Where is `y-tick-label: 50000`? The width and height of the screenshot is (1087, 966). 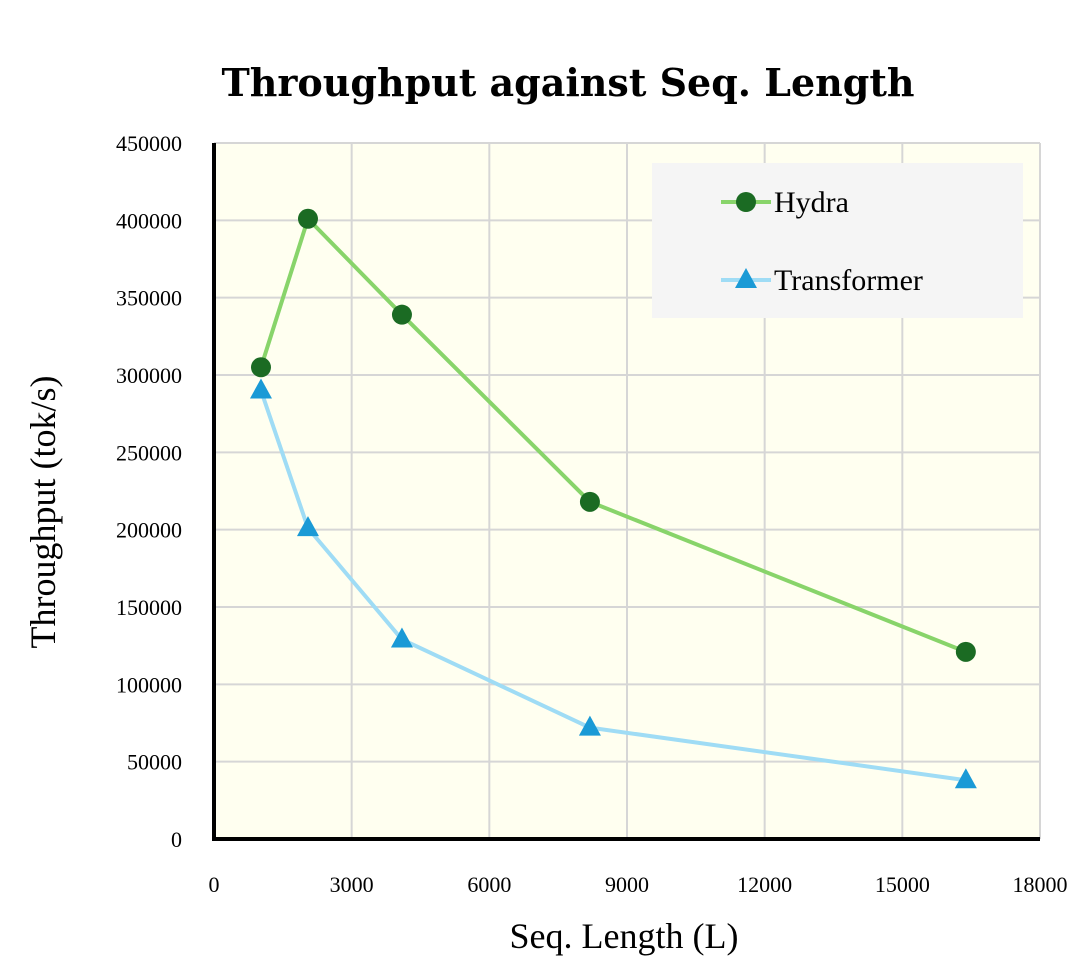
y-tick-label: 50000 is located at coordinates (154, 762).